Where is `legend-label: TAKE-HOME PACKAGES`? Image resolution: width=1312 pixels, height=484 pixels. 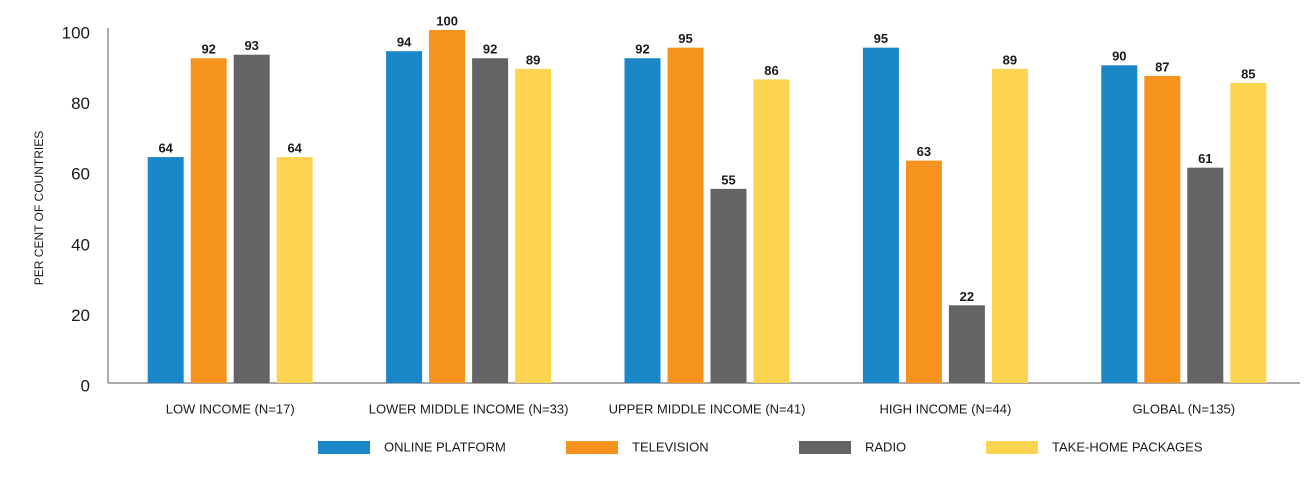
legend-label: TAKE-HOME PACKAGES is located at coordinates (1127, 446).